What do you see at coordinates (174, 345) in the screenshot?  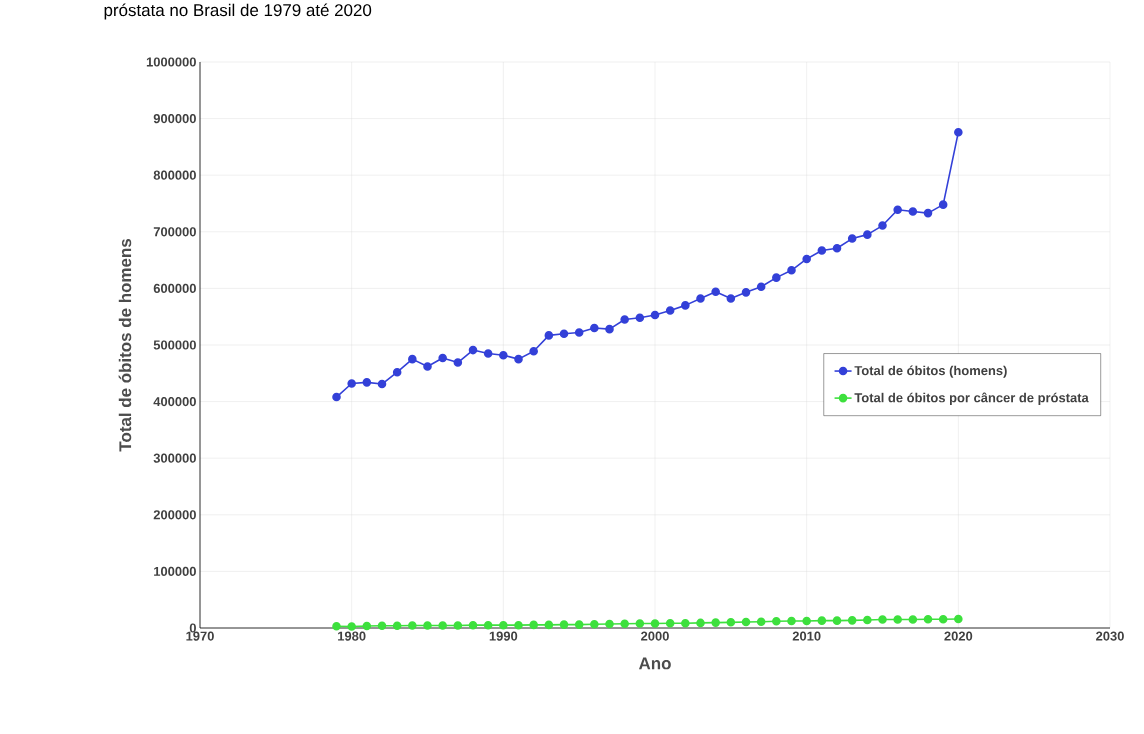 I see `y-tick-label: 500000` at bounding box center [174, 345].